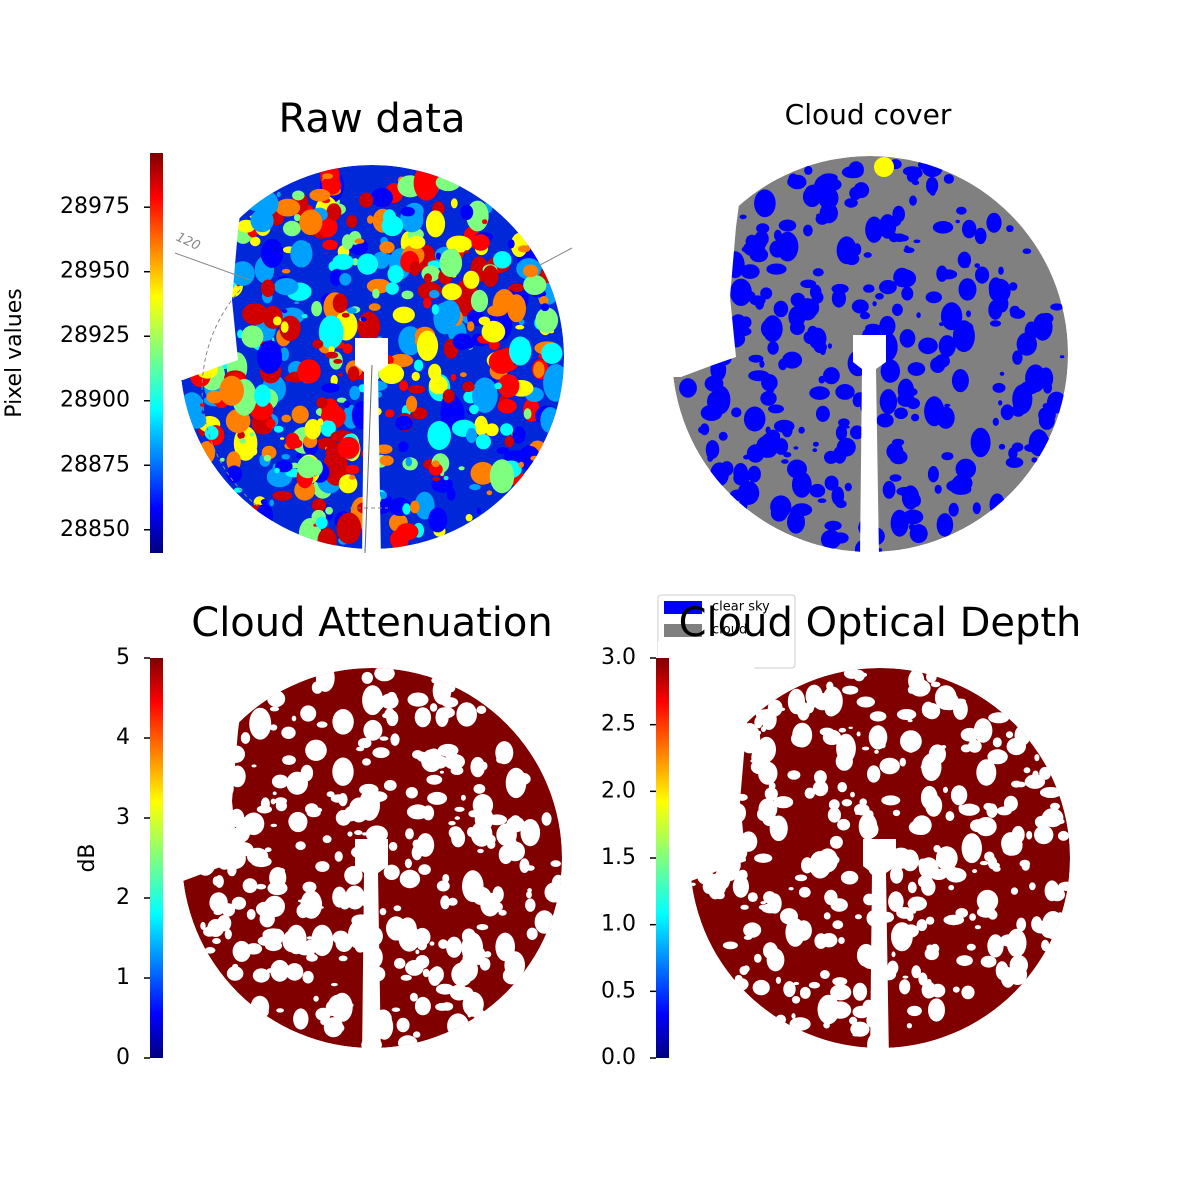  Describe the element at coordinates (618, 924) in the screenshot. I see `colorbar-tick-label: 1.0` at that location.